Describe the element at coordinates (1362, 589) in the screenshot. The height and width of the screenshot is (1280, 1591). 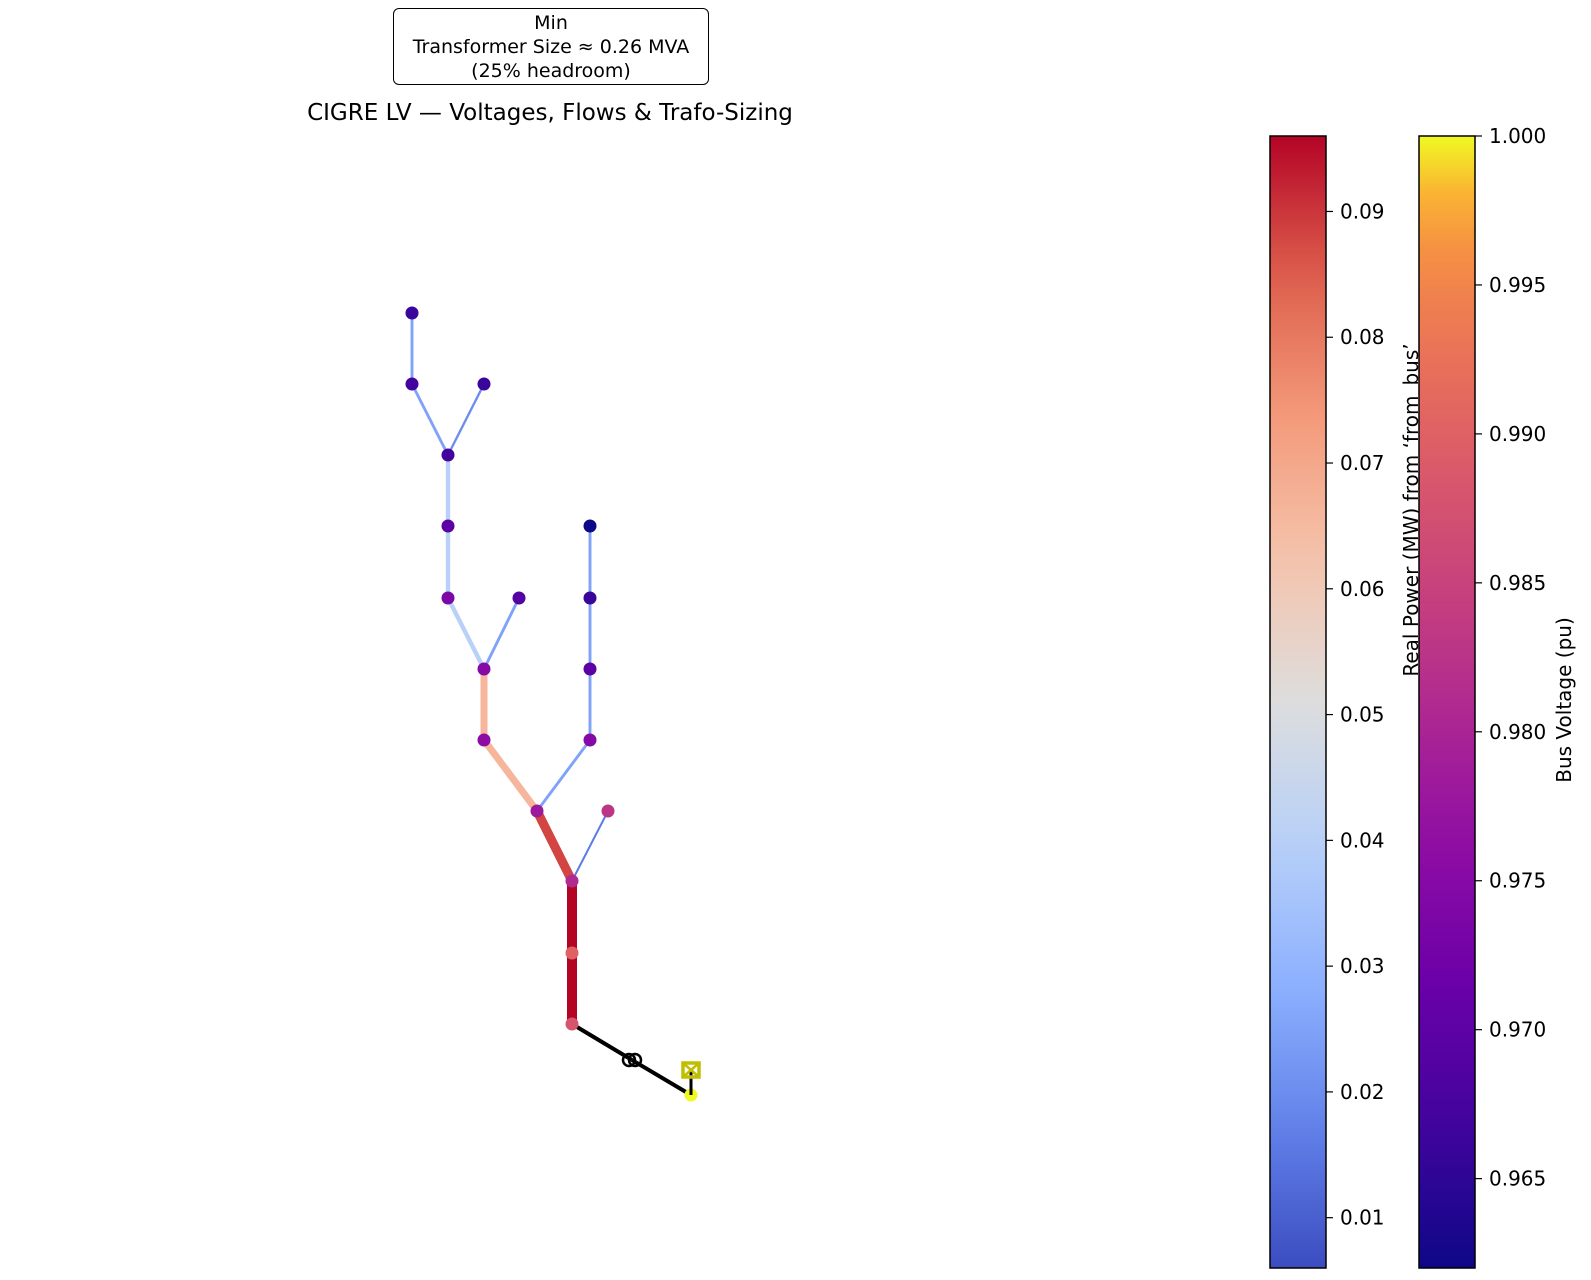
I see `power-colorbar-tick-label: 0.06` at that location.